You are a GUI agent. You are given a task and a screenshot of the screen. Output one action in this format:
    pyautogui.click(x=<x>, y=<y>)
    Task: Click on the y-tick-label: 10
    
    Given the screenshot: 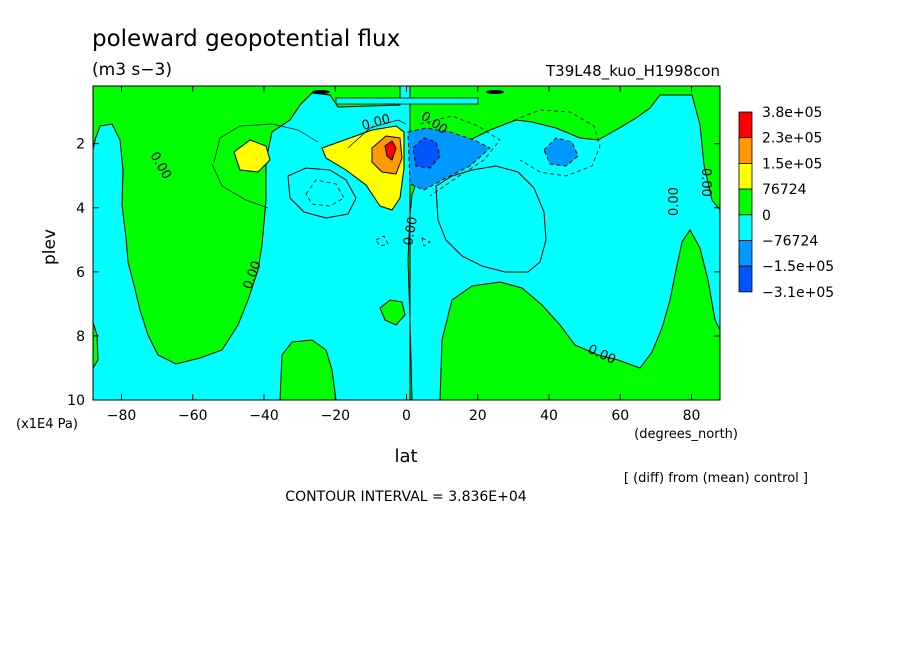 What is the action you would take?
    pyautogui.click(x=76, y=401)
    